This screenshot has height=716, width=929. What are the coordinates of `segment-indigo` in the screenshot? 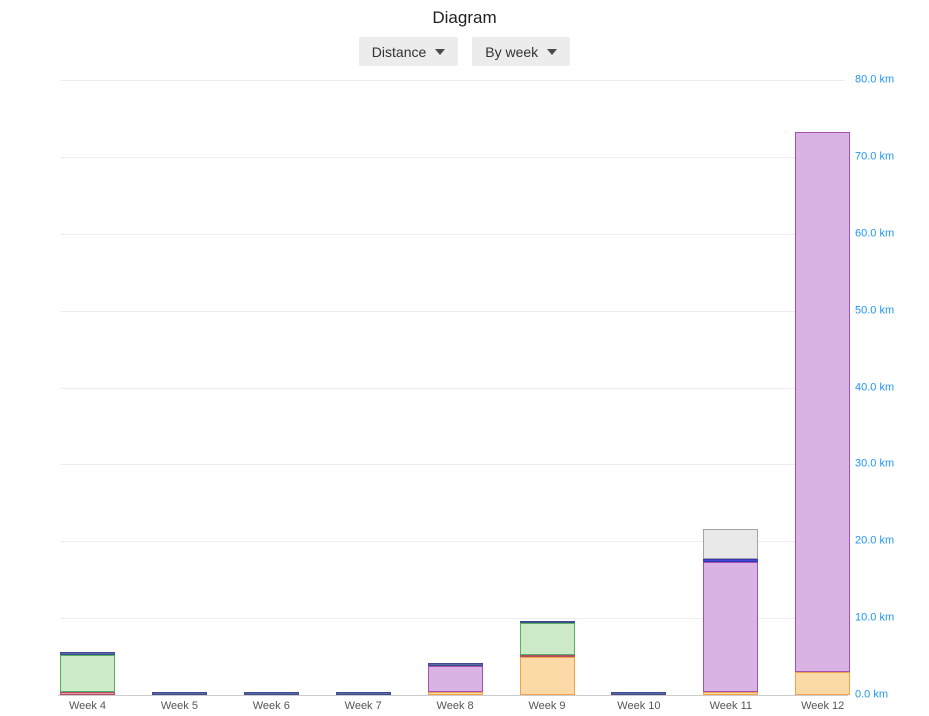 It's located at (731, 560).